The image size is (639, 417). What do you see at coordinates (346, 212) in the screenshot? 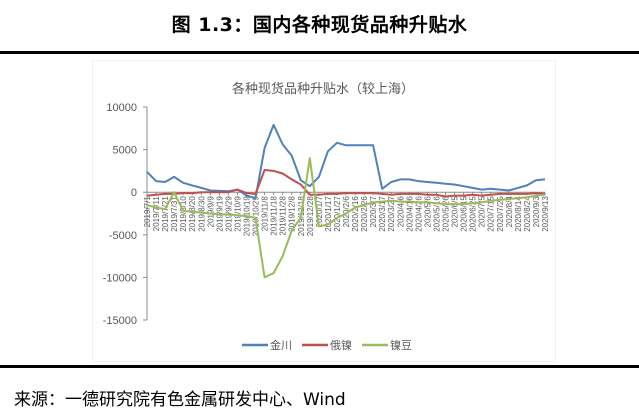
I see `x-tick-label: 2020/2/6` at bounding box center [346, 212].